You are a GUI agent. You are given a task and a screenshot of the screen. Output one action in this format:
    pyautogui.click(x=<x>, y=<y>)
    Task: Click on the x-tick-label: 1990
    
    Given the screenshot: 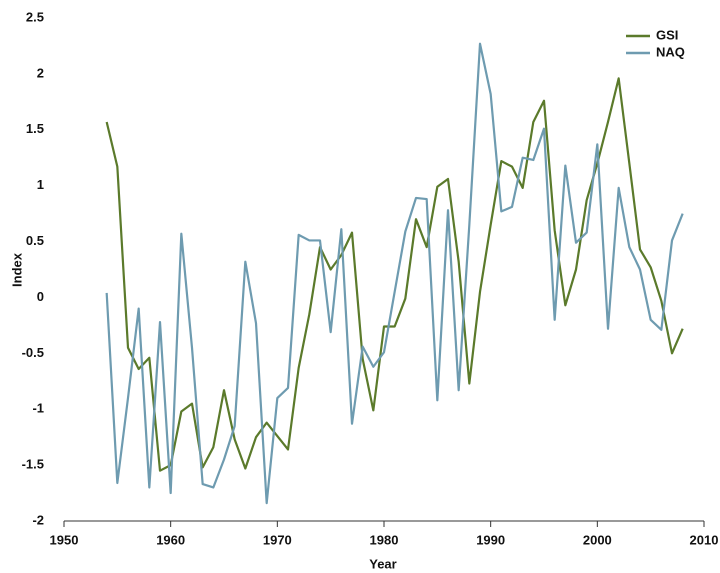 What is the action you would take?
    pyautogui.click(x=490, y=539)
    